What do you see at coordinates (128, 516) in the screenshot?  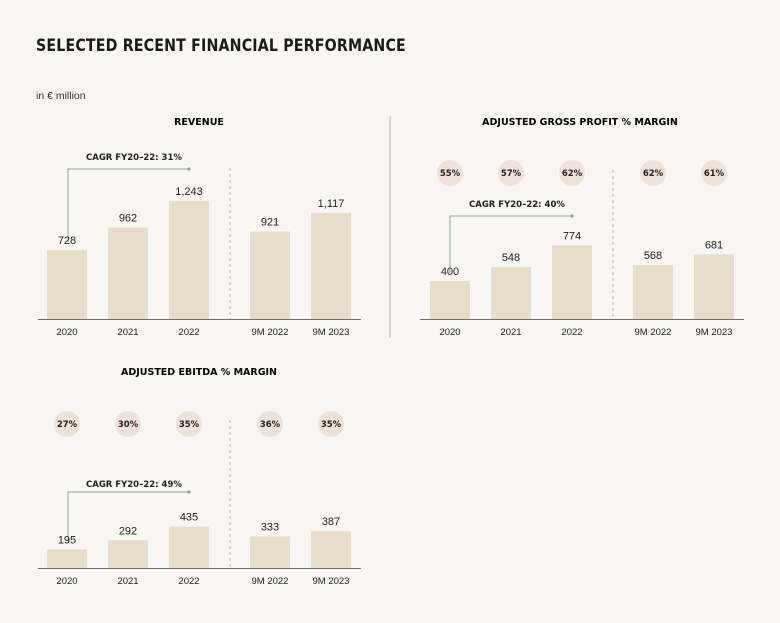 I see `ebitda-cagr-line` at bounding box center [128, 516].